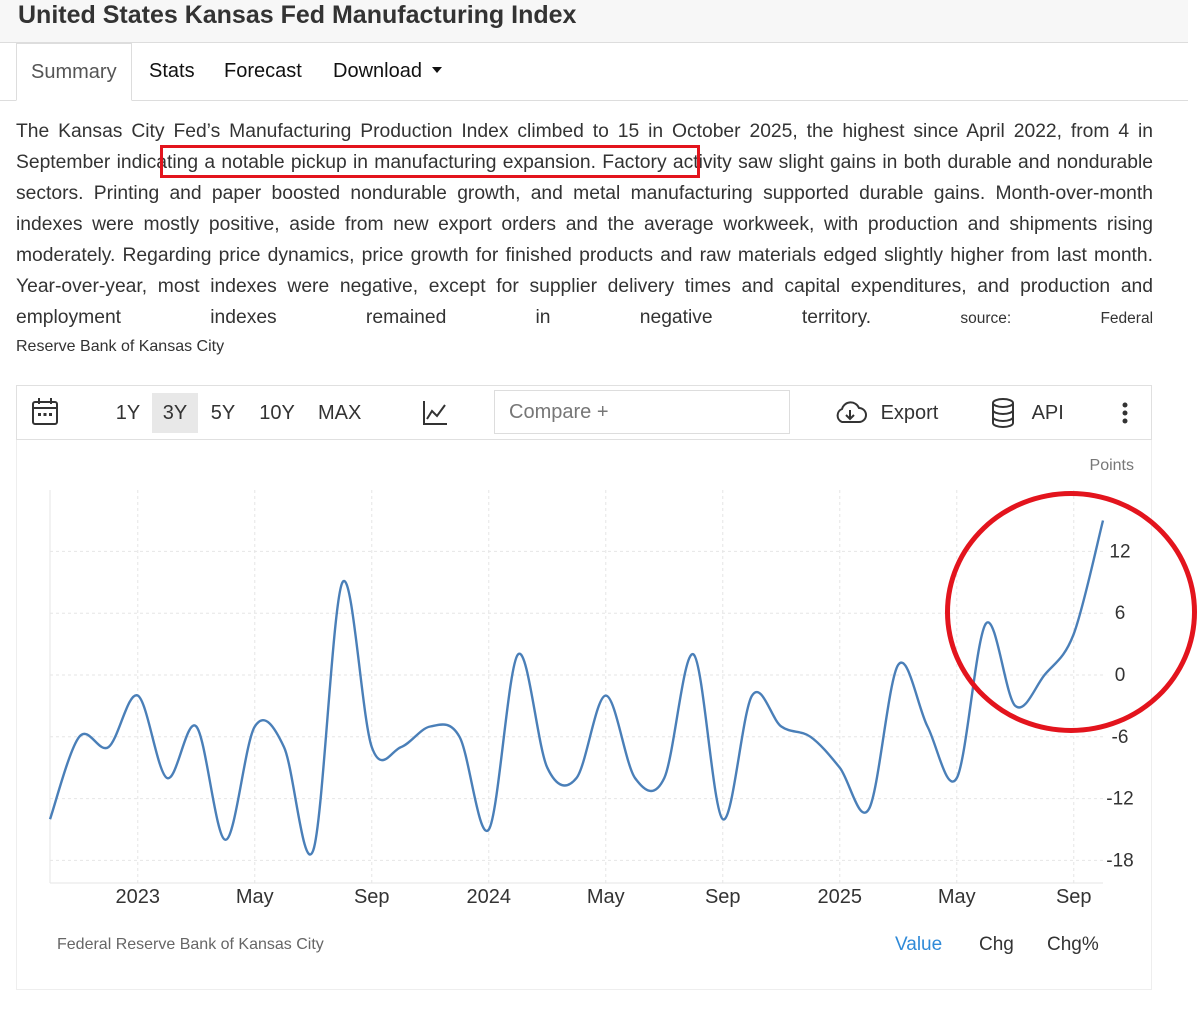  What do you see at coordinates (986, 318) in the screenshot?
I see `source-label: source:` at bounding box center [986, 318].